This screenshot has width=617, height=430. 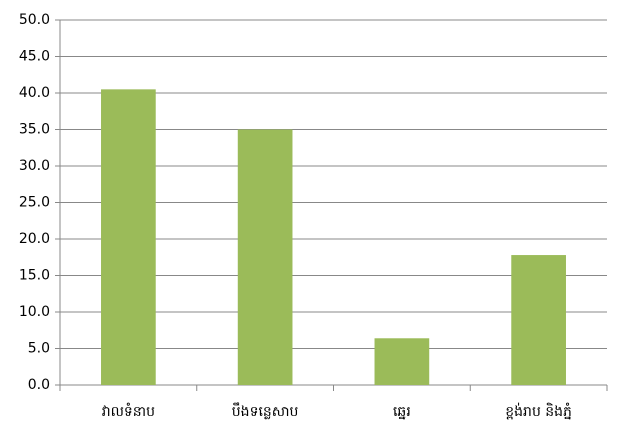 I want to click on y-tick-label: 50.0, so click(x=34, y=20).